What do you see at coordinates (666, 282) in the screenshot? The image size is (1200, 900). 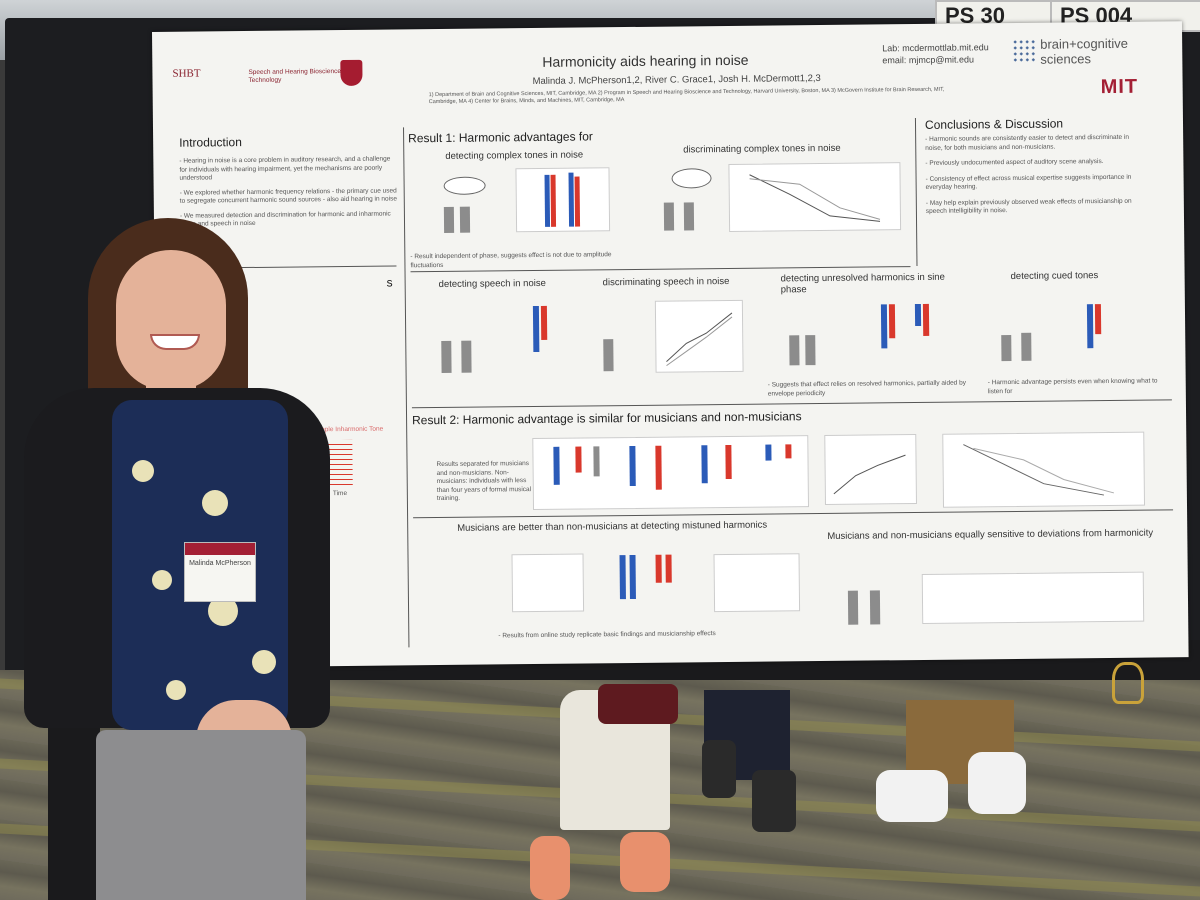 I see `panel-title: discriminating speech in noise` at bounding box center [666, 282].